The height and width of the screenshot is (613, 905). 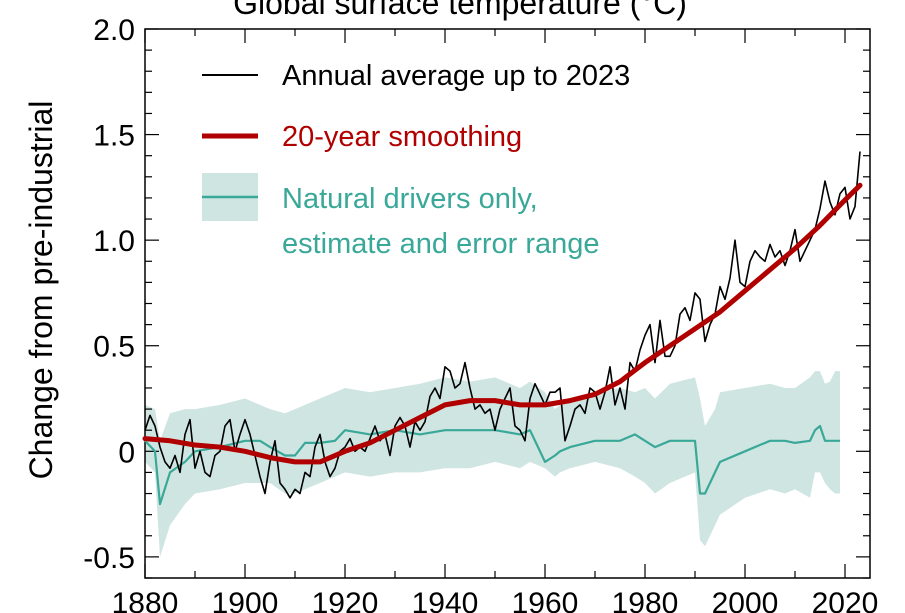 What do you see at coordinates (545, 600) in the screenshot?
I see `x-tick-label: 1960` at bounding box center [545, 600].